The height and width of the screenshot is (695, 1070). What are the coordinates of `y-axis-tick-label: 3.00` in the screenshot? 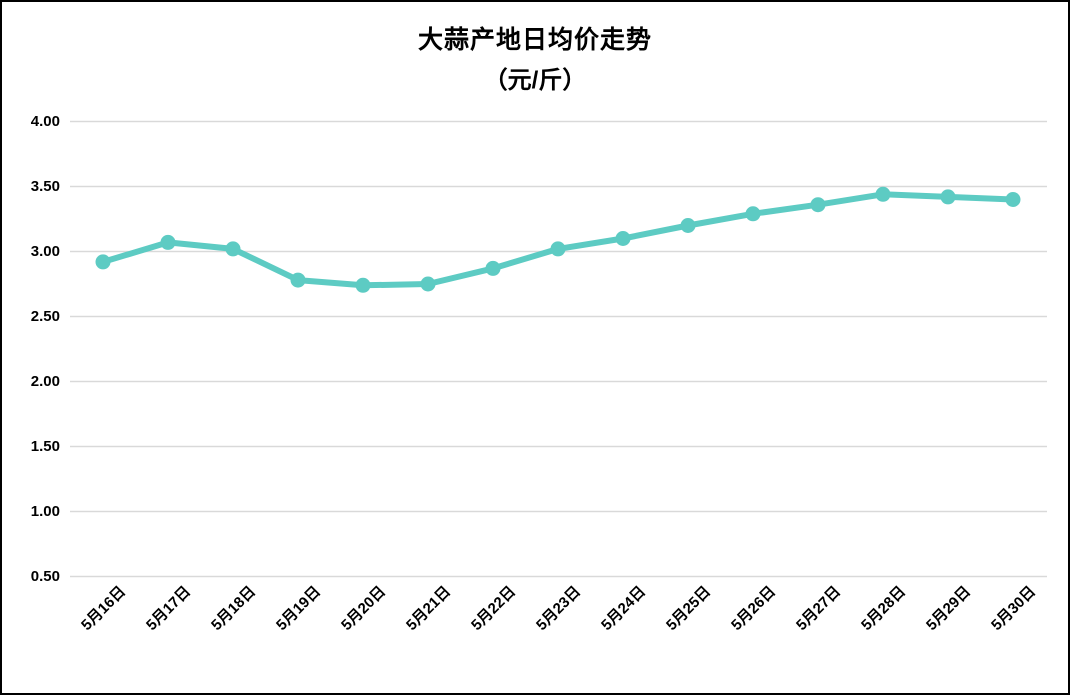 It's located at (45, 251).